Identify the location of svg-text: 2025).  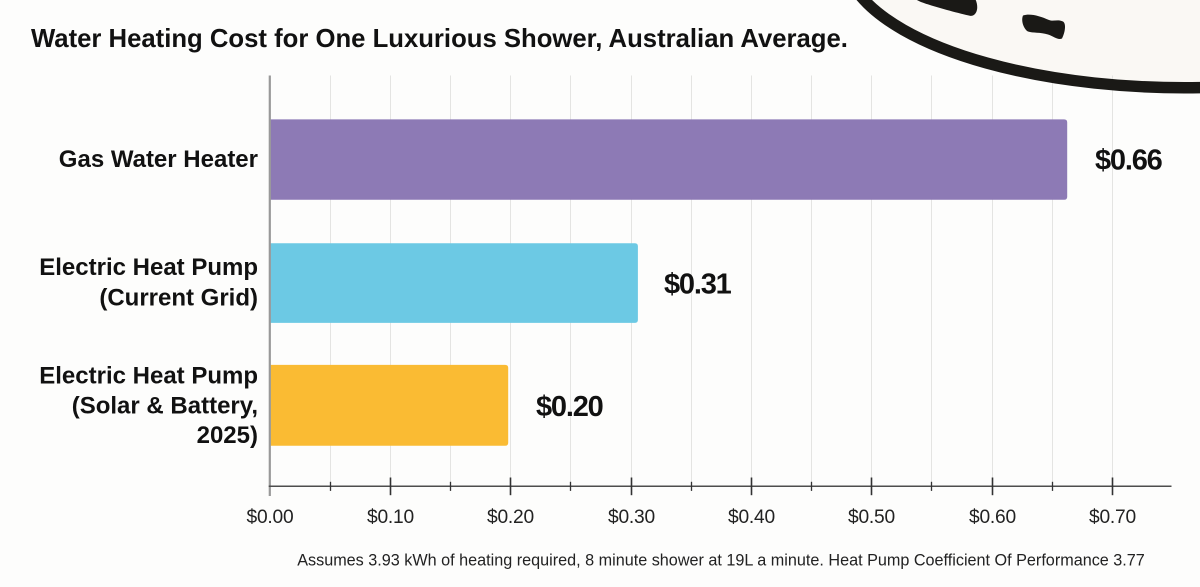
(227, 435).